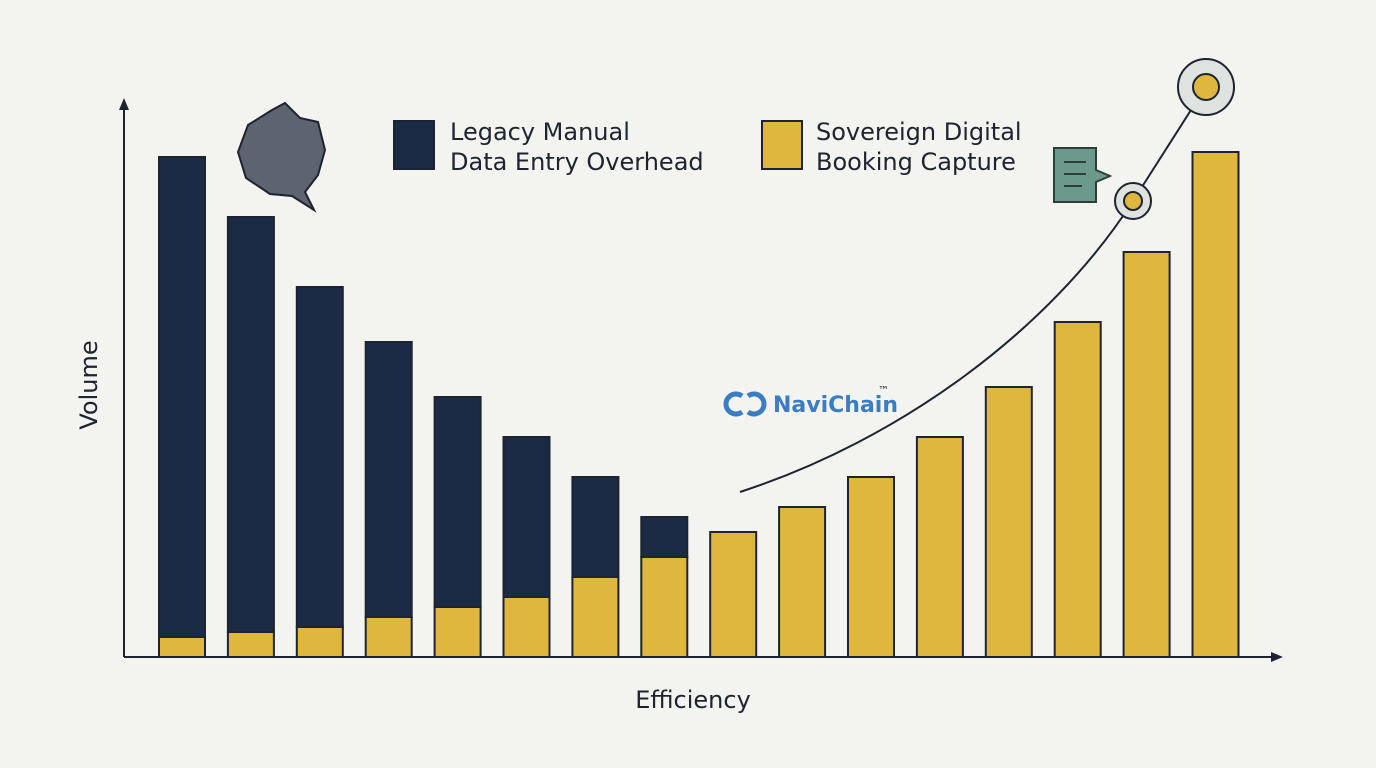 The height and width of the screenshot is (768, 1376). I want to click on document-lines, so click(1075, 174).